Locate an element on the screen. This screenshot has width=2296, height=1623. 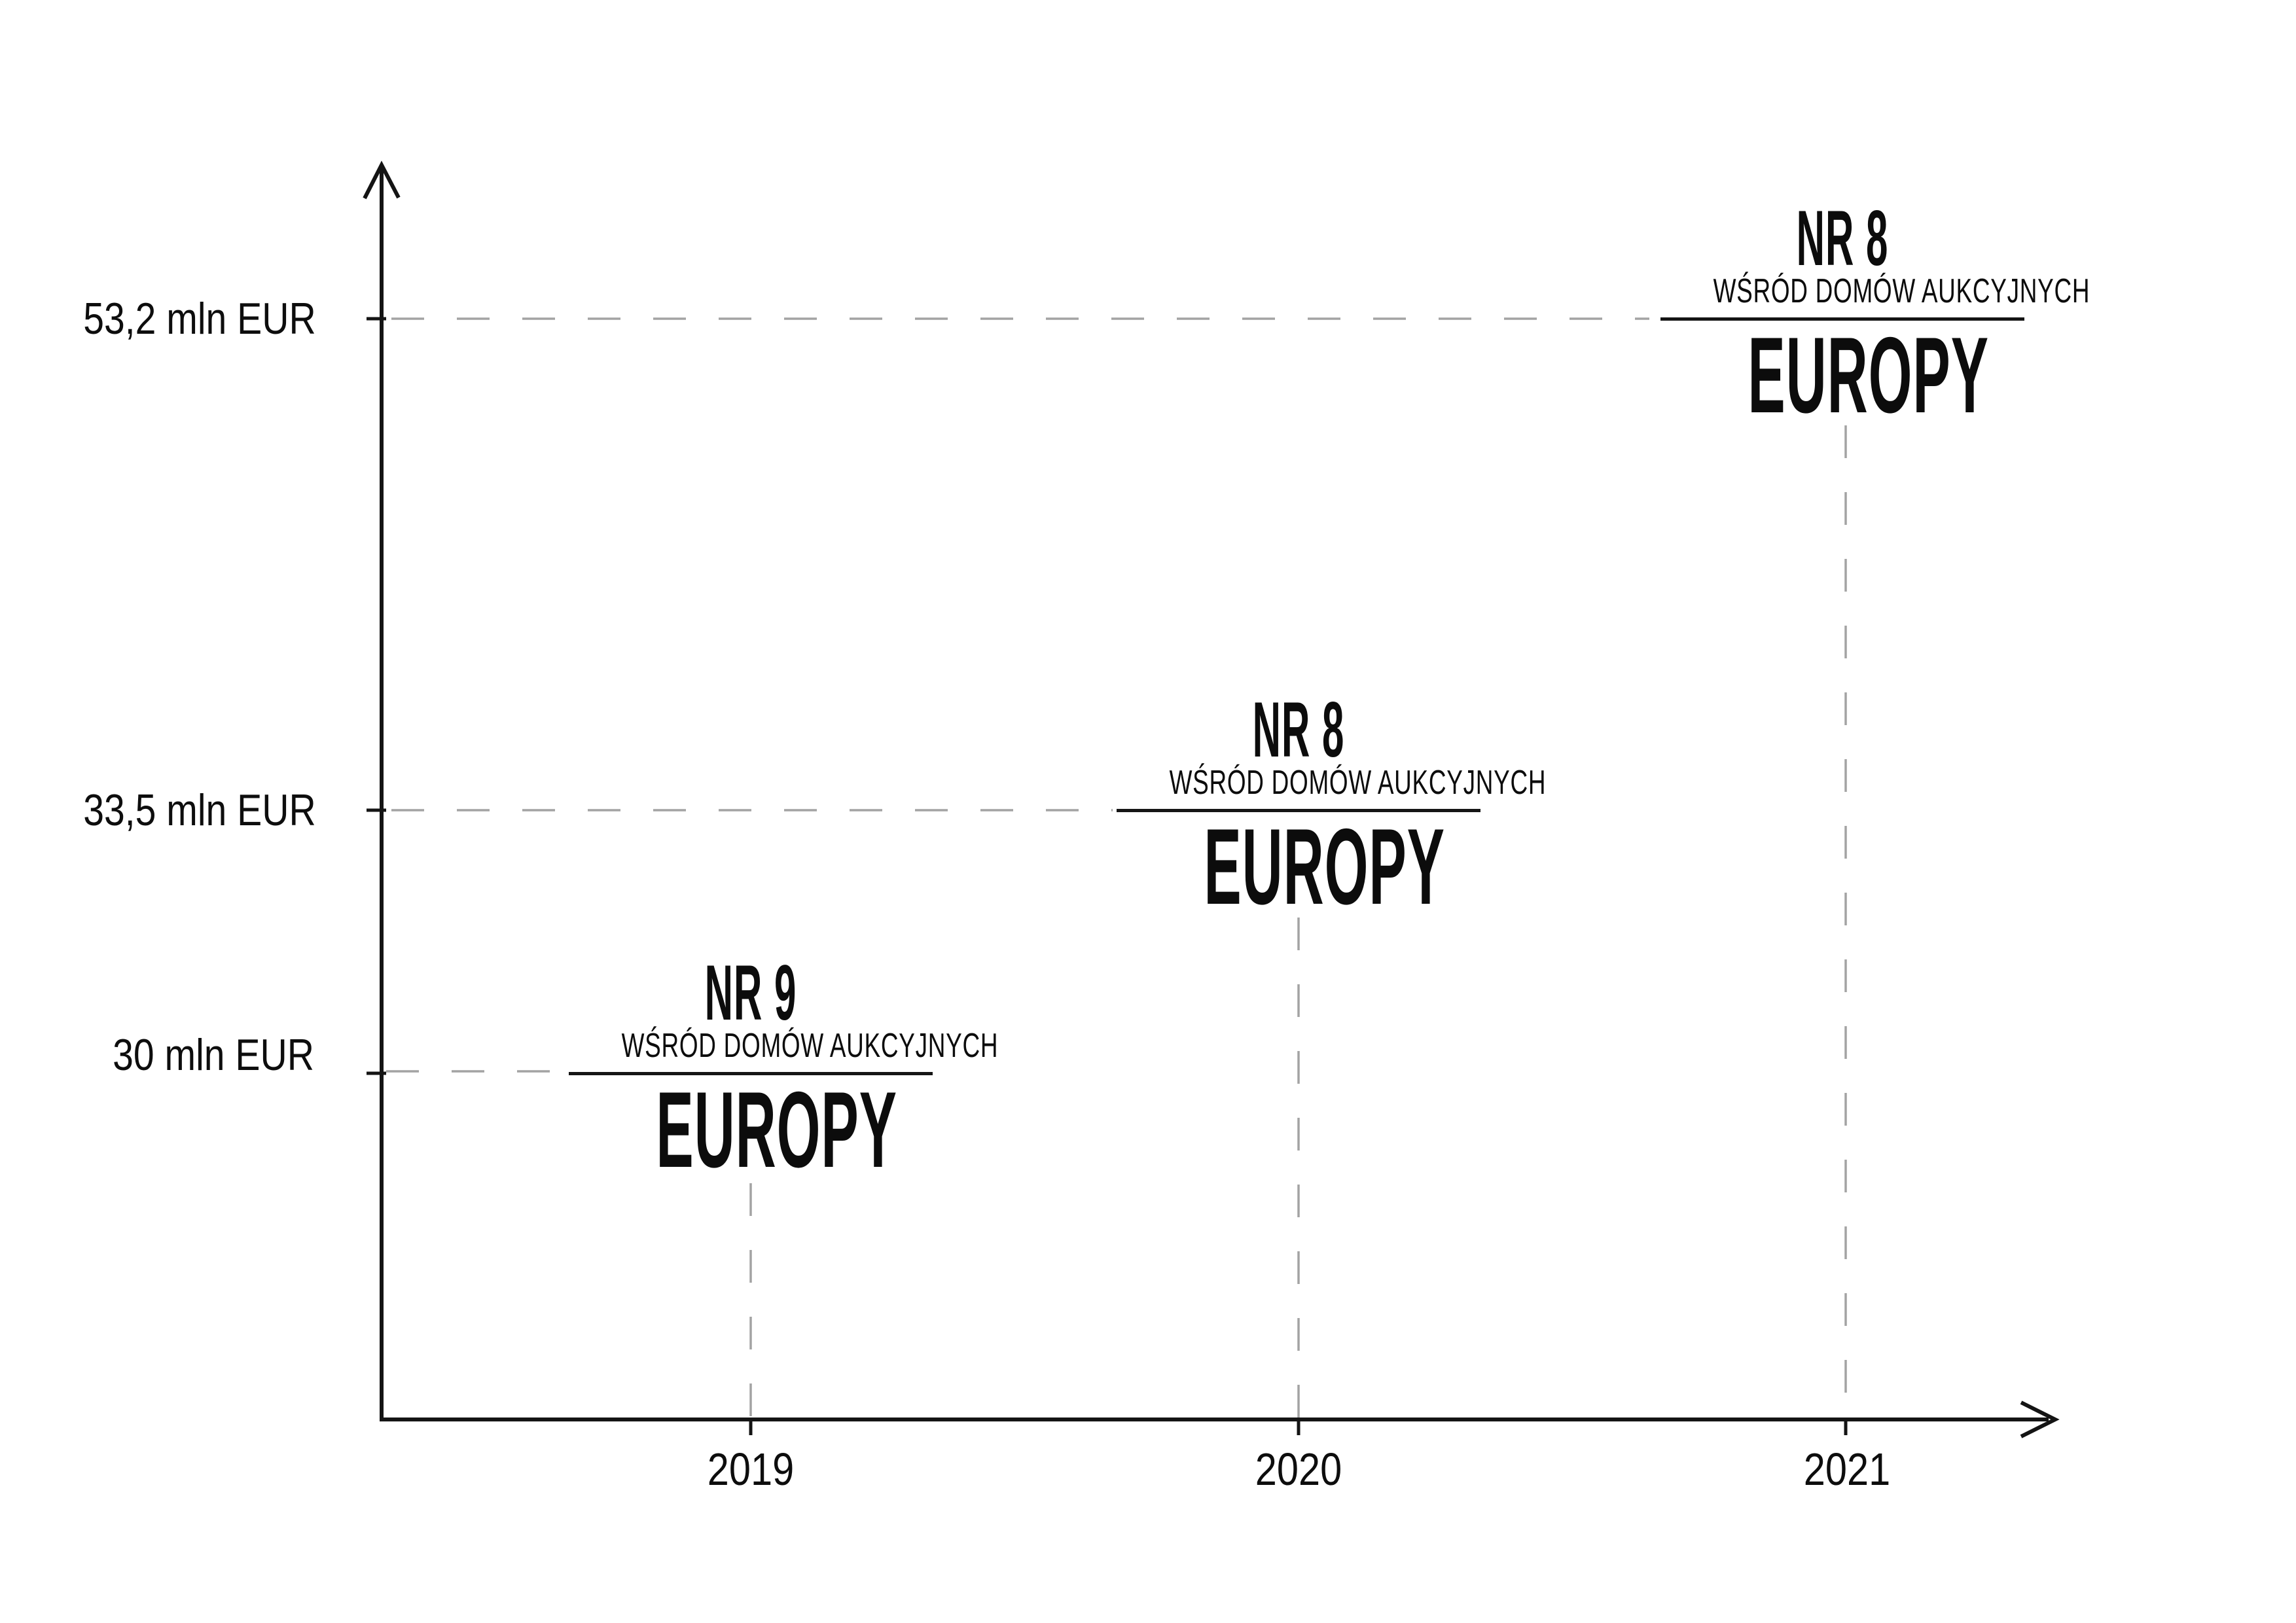
region-label-2020: EUROPY is located at coordinates (1325, 866).